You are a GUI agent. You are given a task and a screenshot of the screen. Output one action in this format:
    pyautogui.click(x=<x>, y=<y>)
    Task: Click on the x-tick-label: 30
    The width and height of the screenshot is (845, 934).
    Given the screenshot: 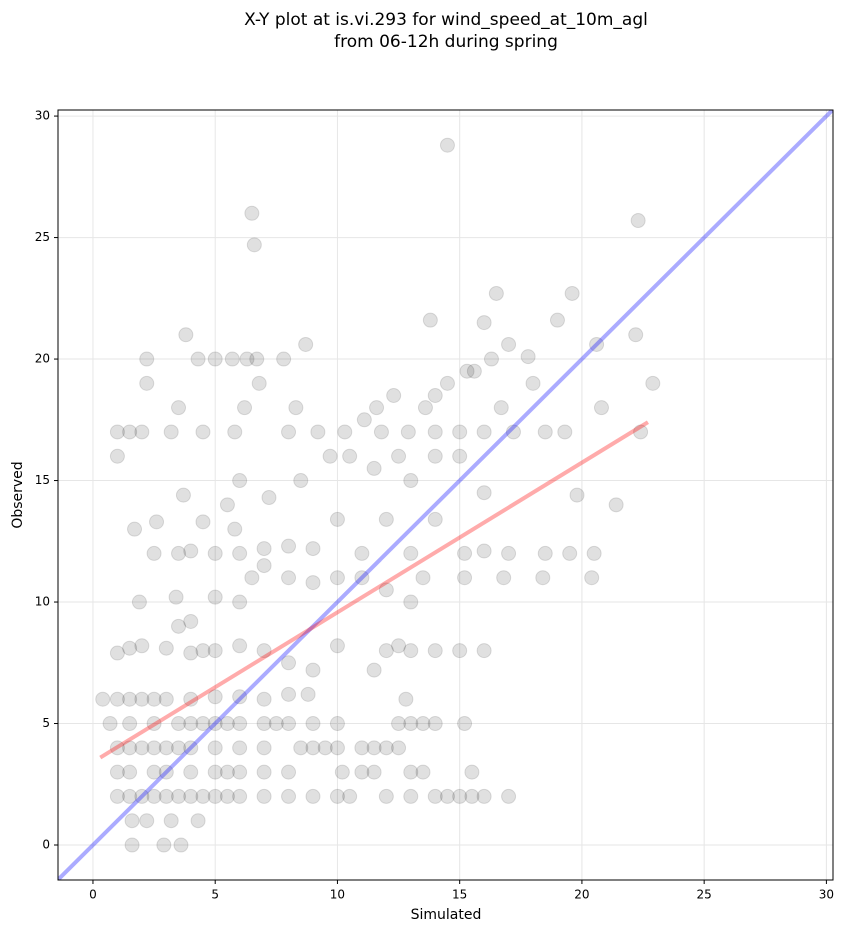 What is the action you would take?
    pyautogui.click(x=826, y=895)
    